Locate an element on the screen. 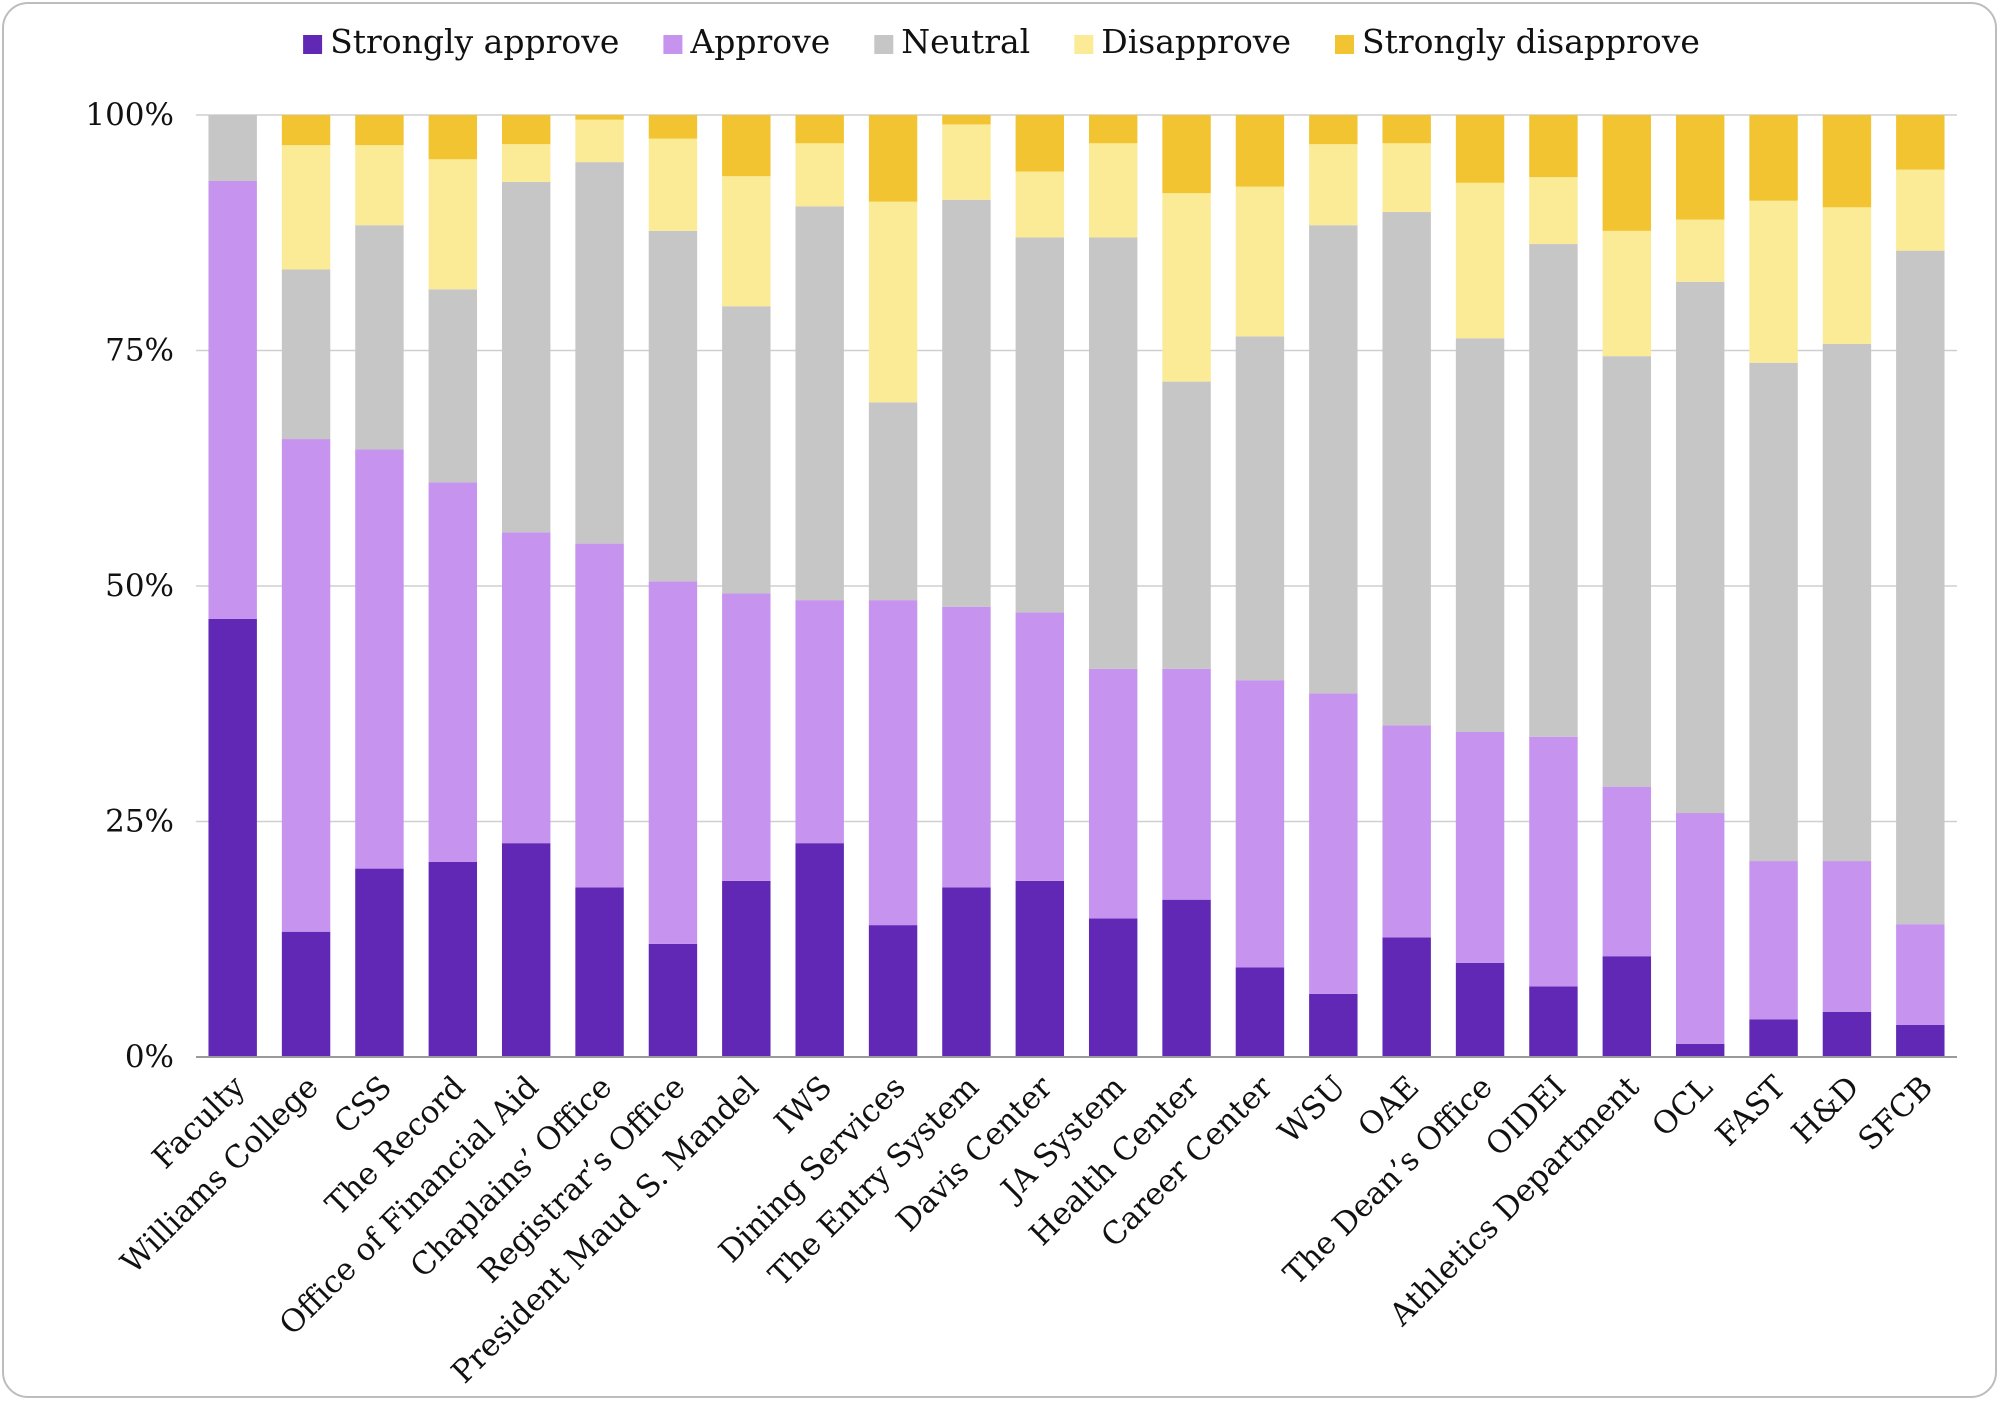 The height and width of the screenshot is (1405, 2001). x-tick-label: WSU is located at coordinates (1311, 1109).